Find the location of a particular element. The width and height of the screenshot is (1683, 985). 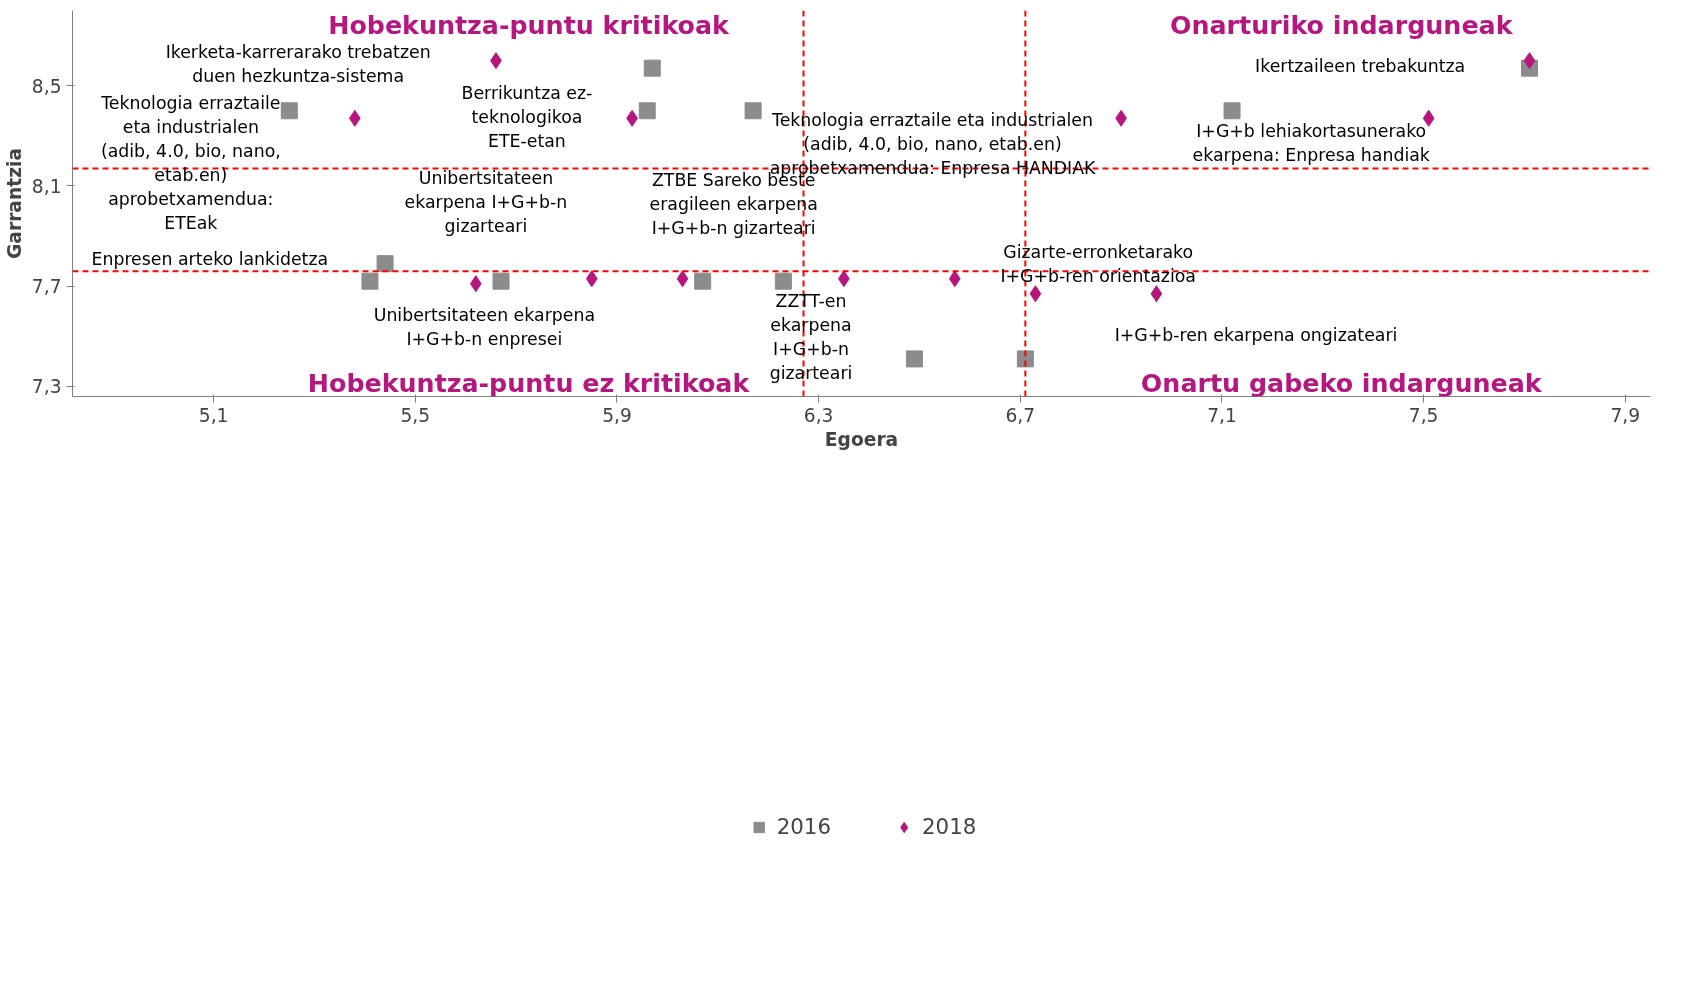

legend-label: 2016 is located at coordinates (803, 826).